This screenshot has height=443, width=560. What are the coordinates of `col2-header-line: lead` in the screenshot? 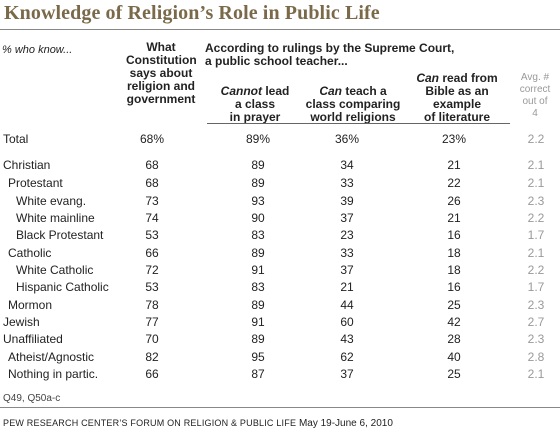 It's located at (275, 91).